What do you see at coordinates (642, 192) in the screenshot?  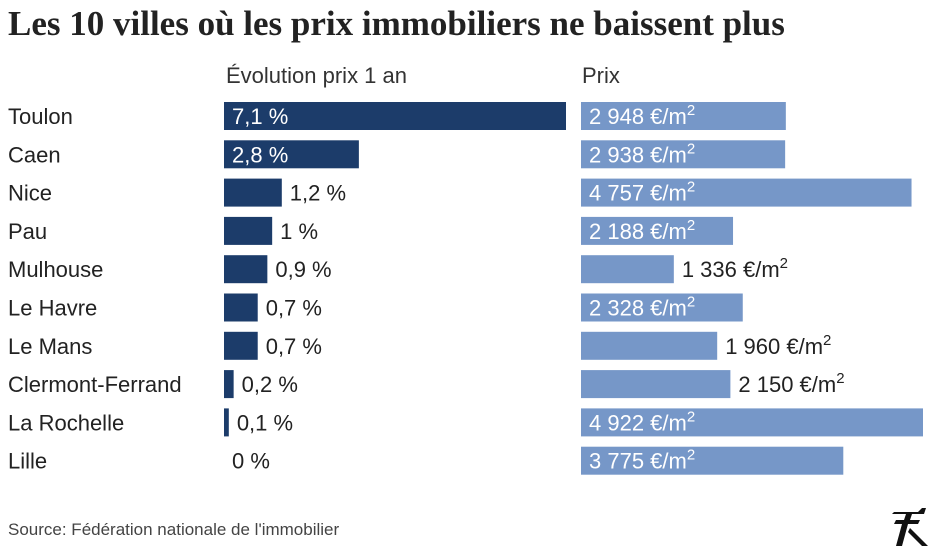 I see `price-value-label: 4 757 €/m2` at bounding box center [642, 192].